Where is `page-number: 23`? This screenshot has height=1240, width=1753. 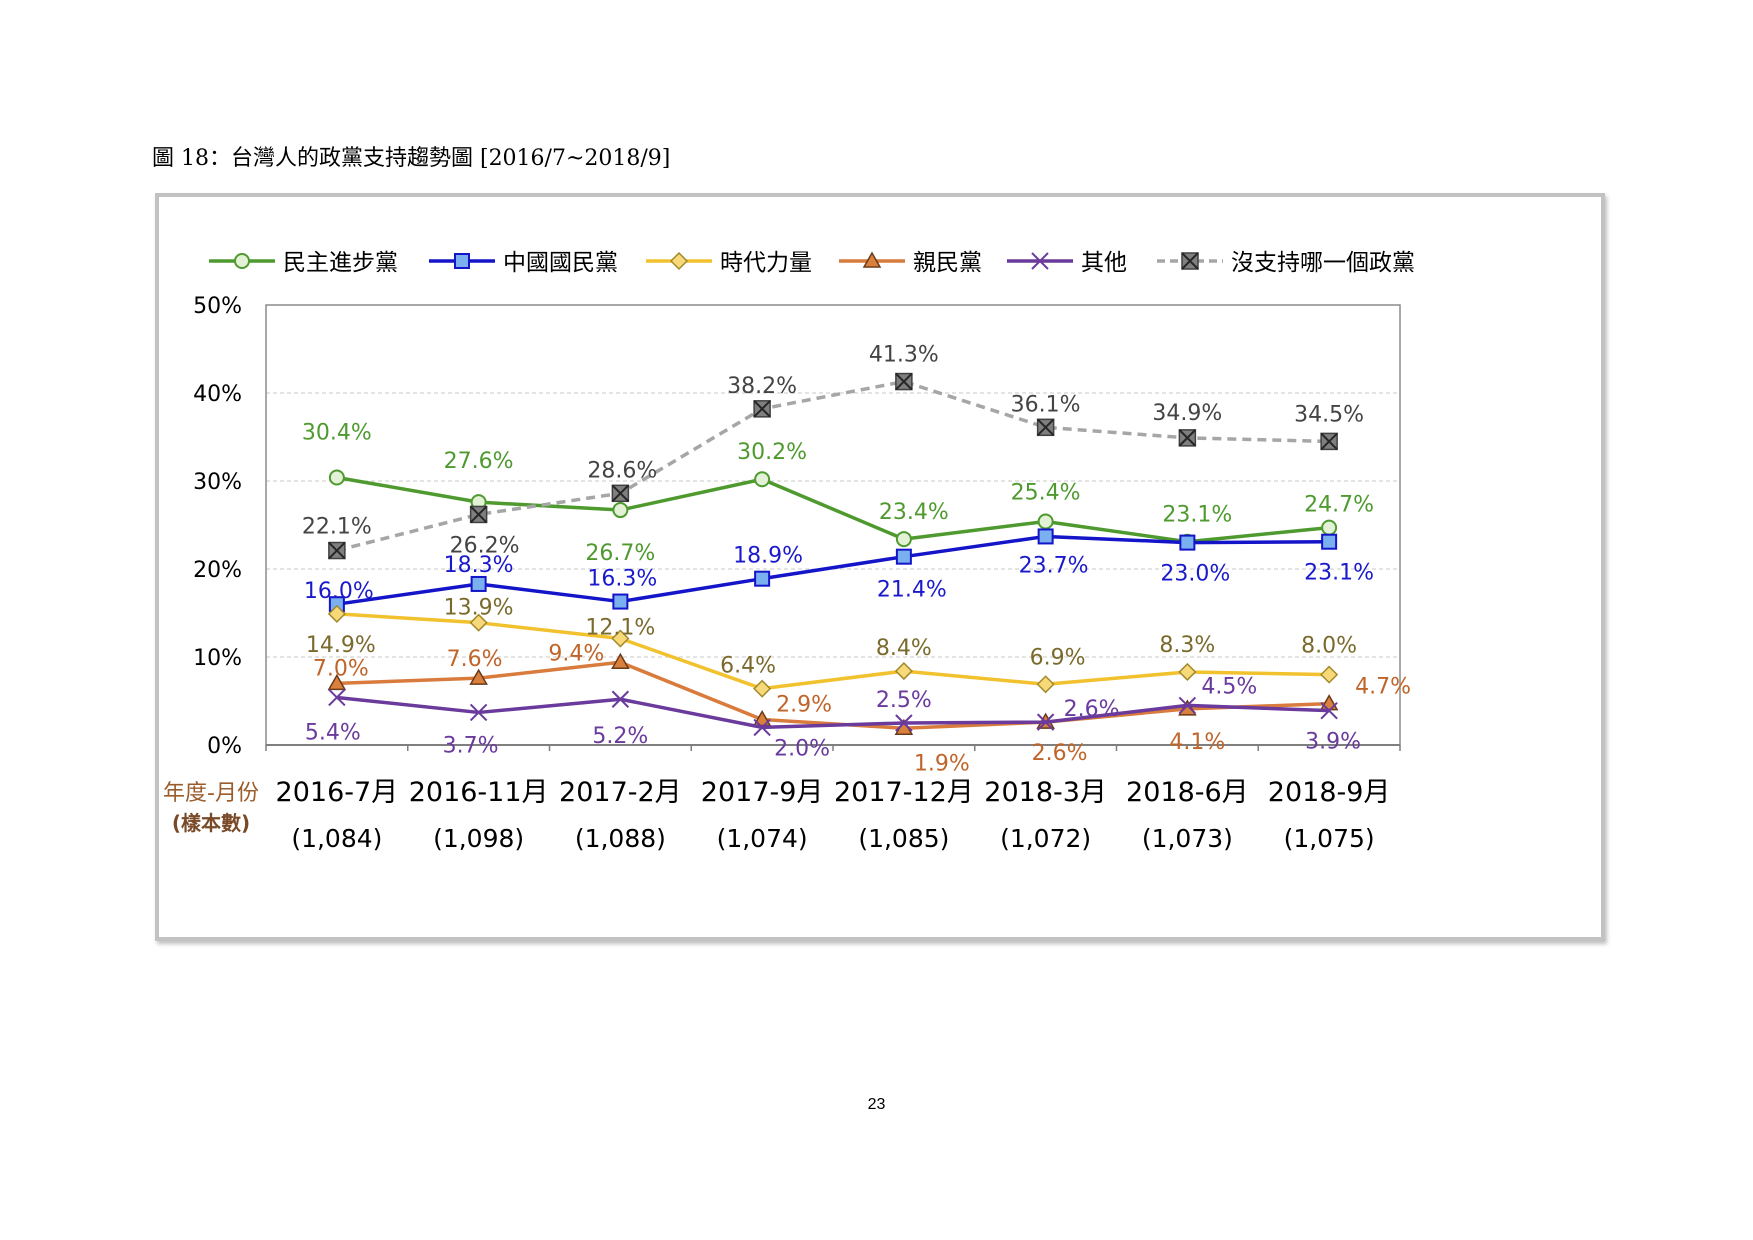 page-number: 23 is located at coordinates (876, 1104).